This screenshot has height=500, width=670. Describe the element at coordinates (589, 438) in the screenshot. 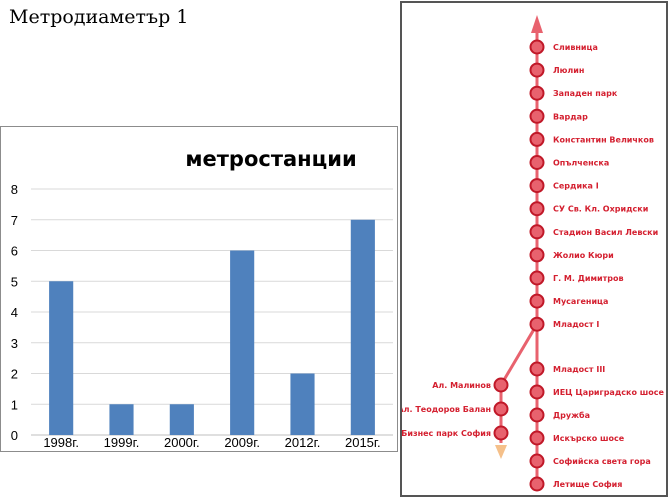

I see `station-label: Искърско шосе` at that location.